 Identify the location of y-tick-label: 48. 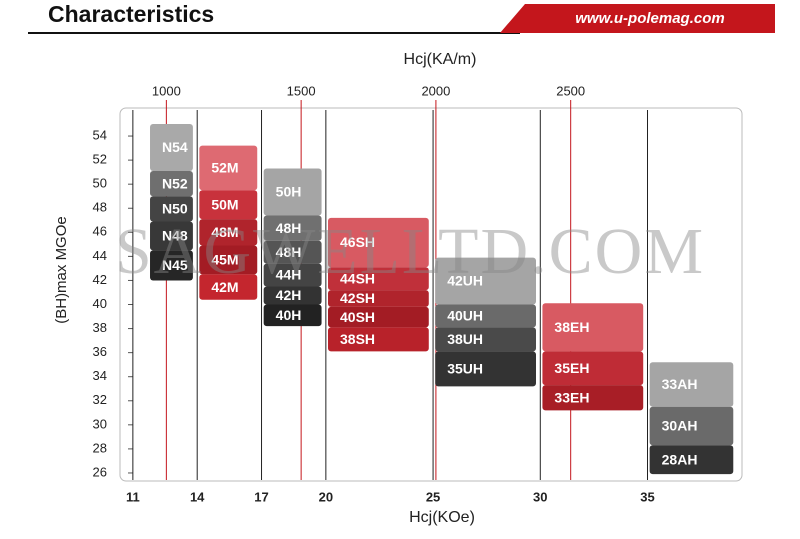
(100, 207).